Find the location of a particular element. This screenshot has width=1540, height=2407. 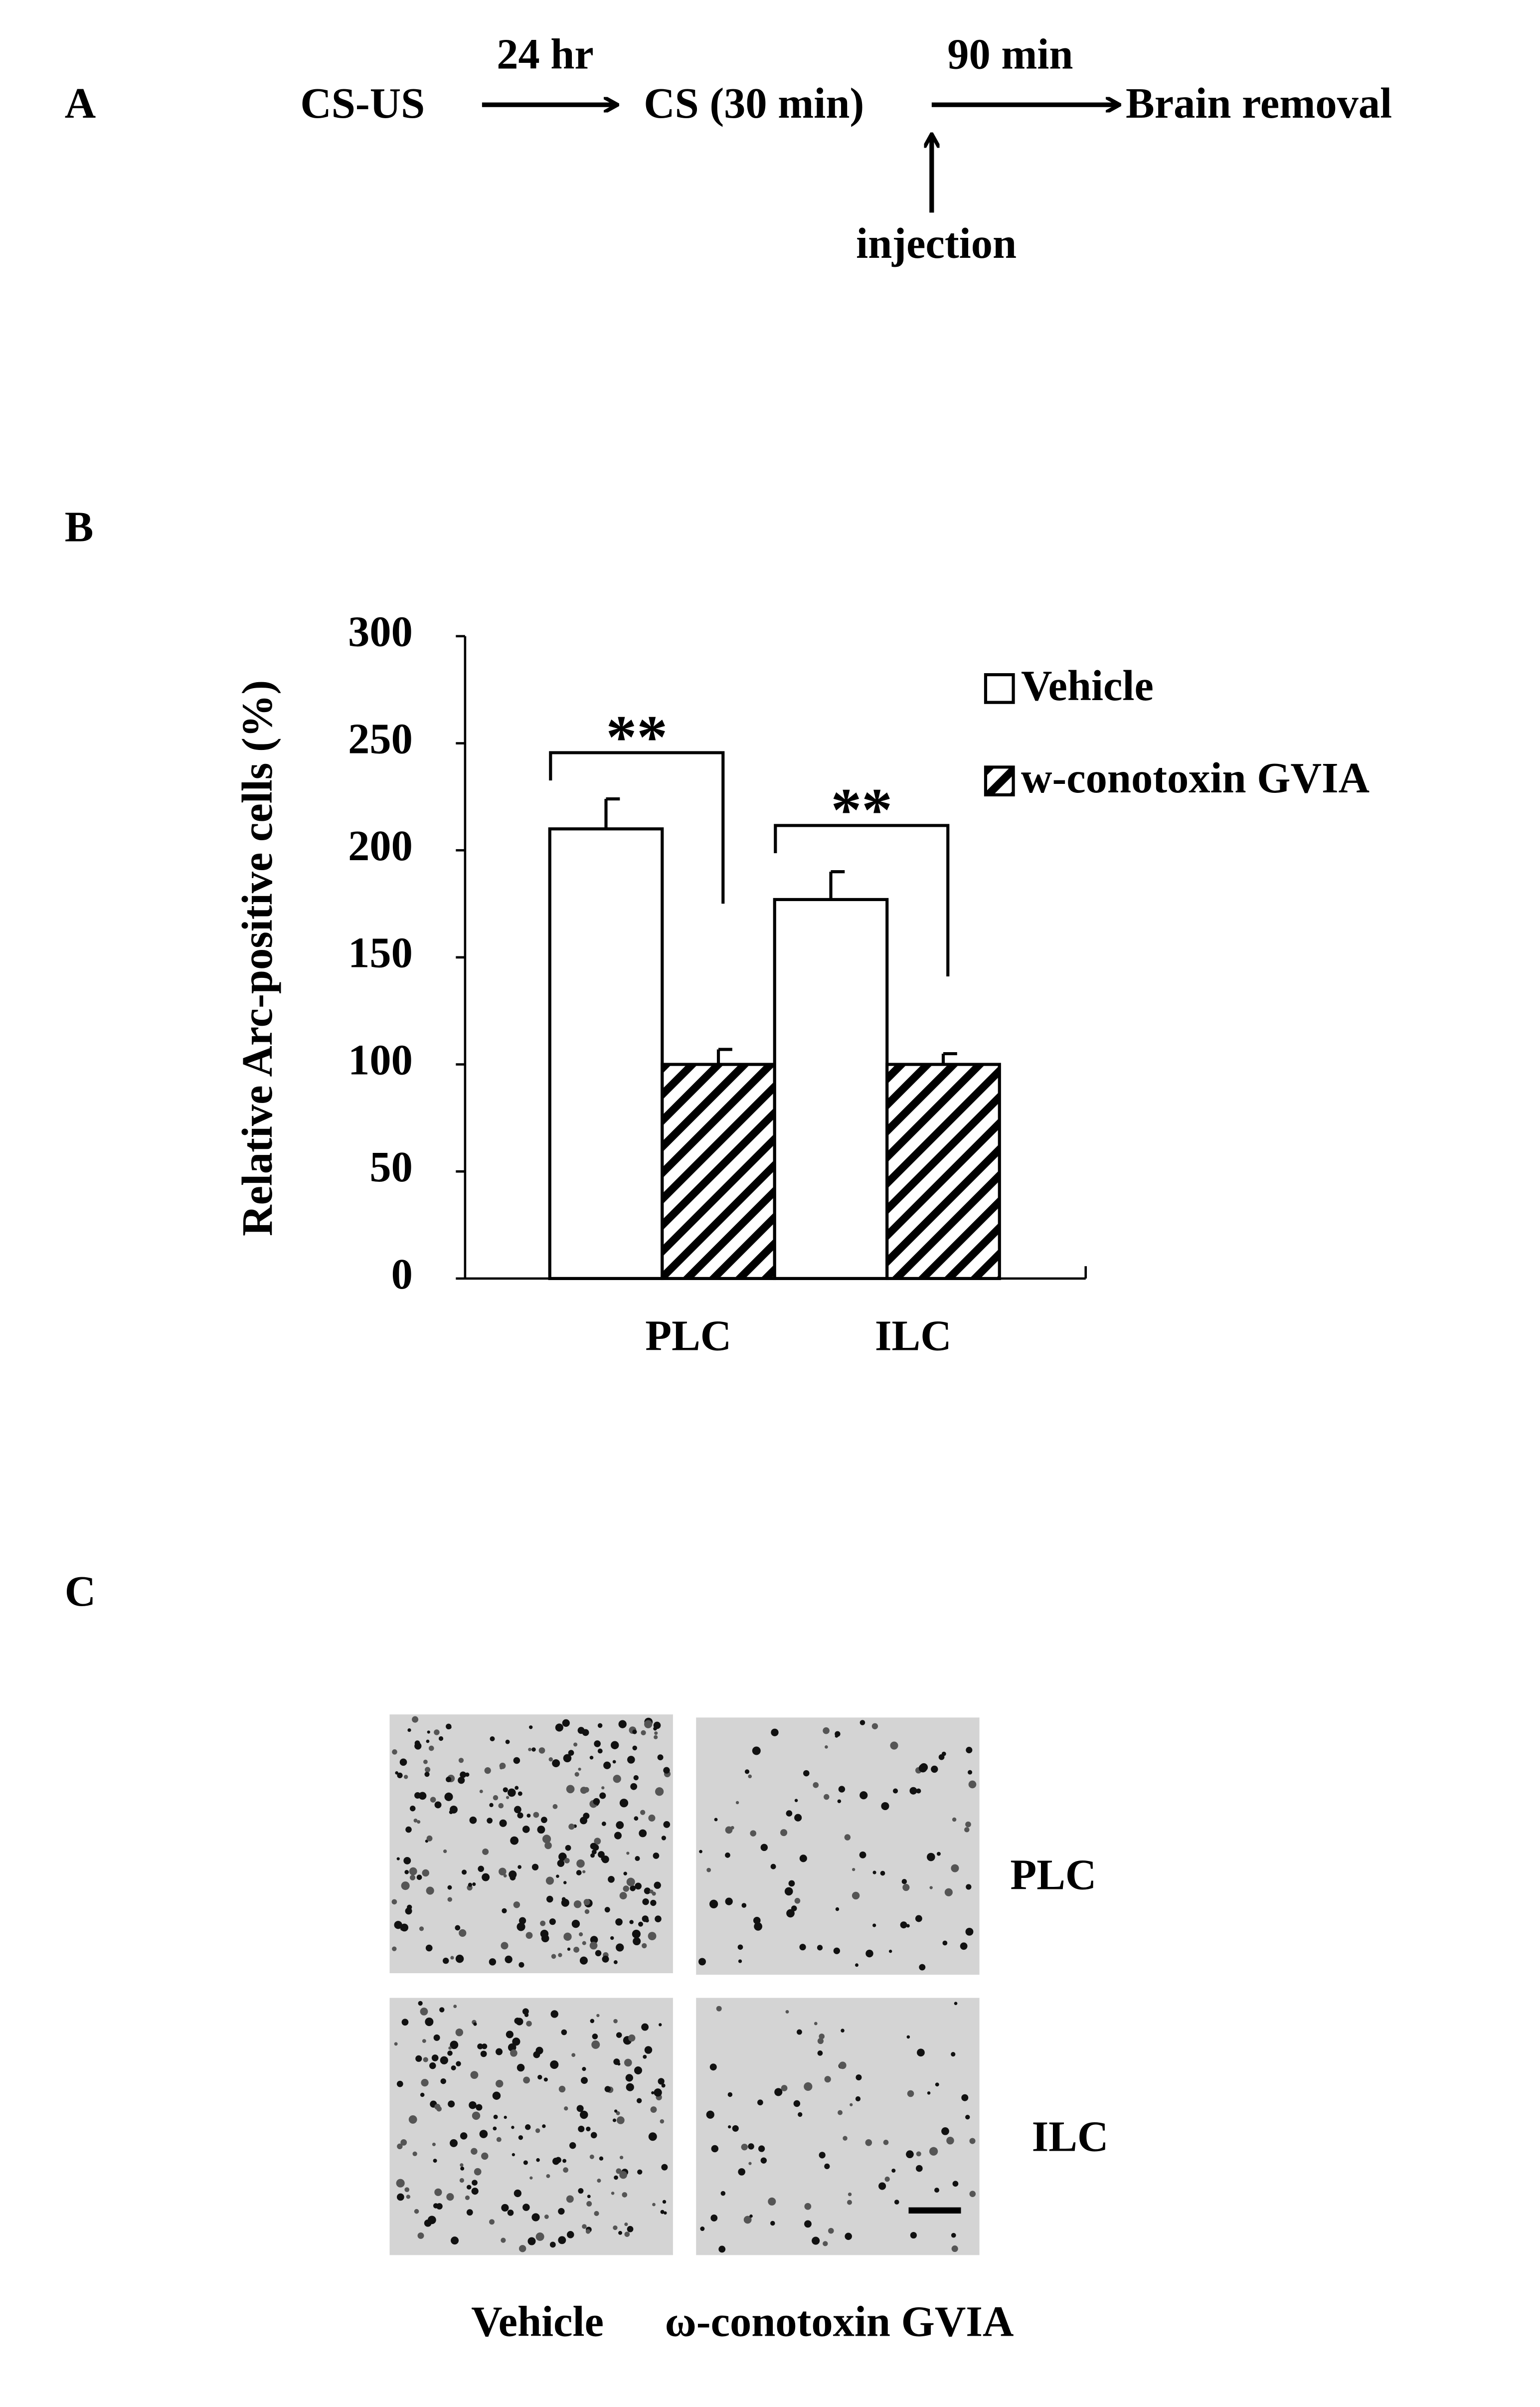

legend-swatch is located at coordinates (999, 688).